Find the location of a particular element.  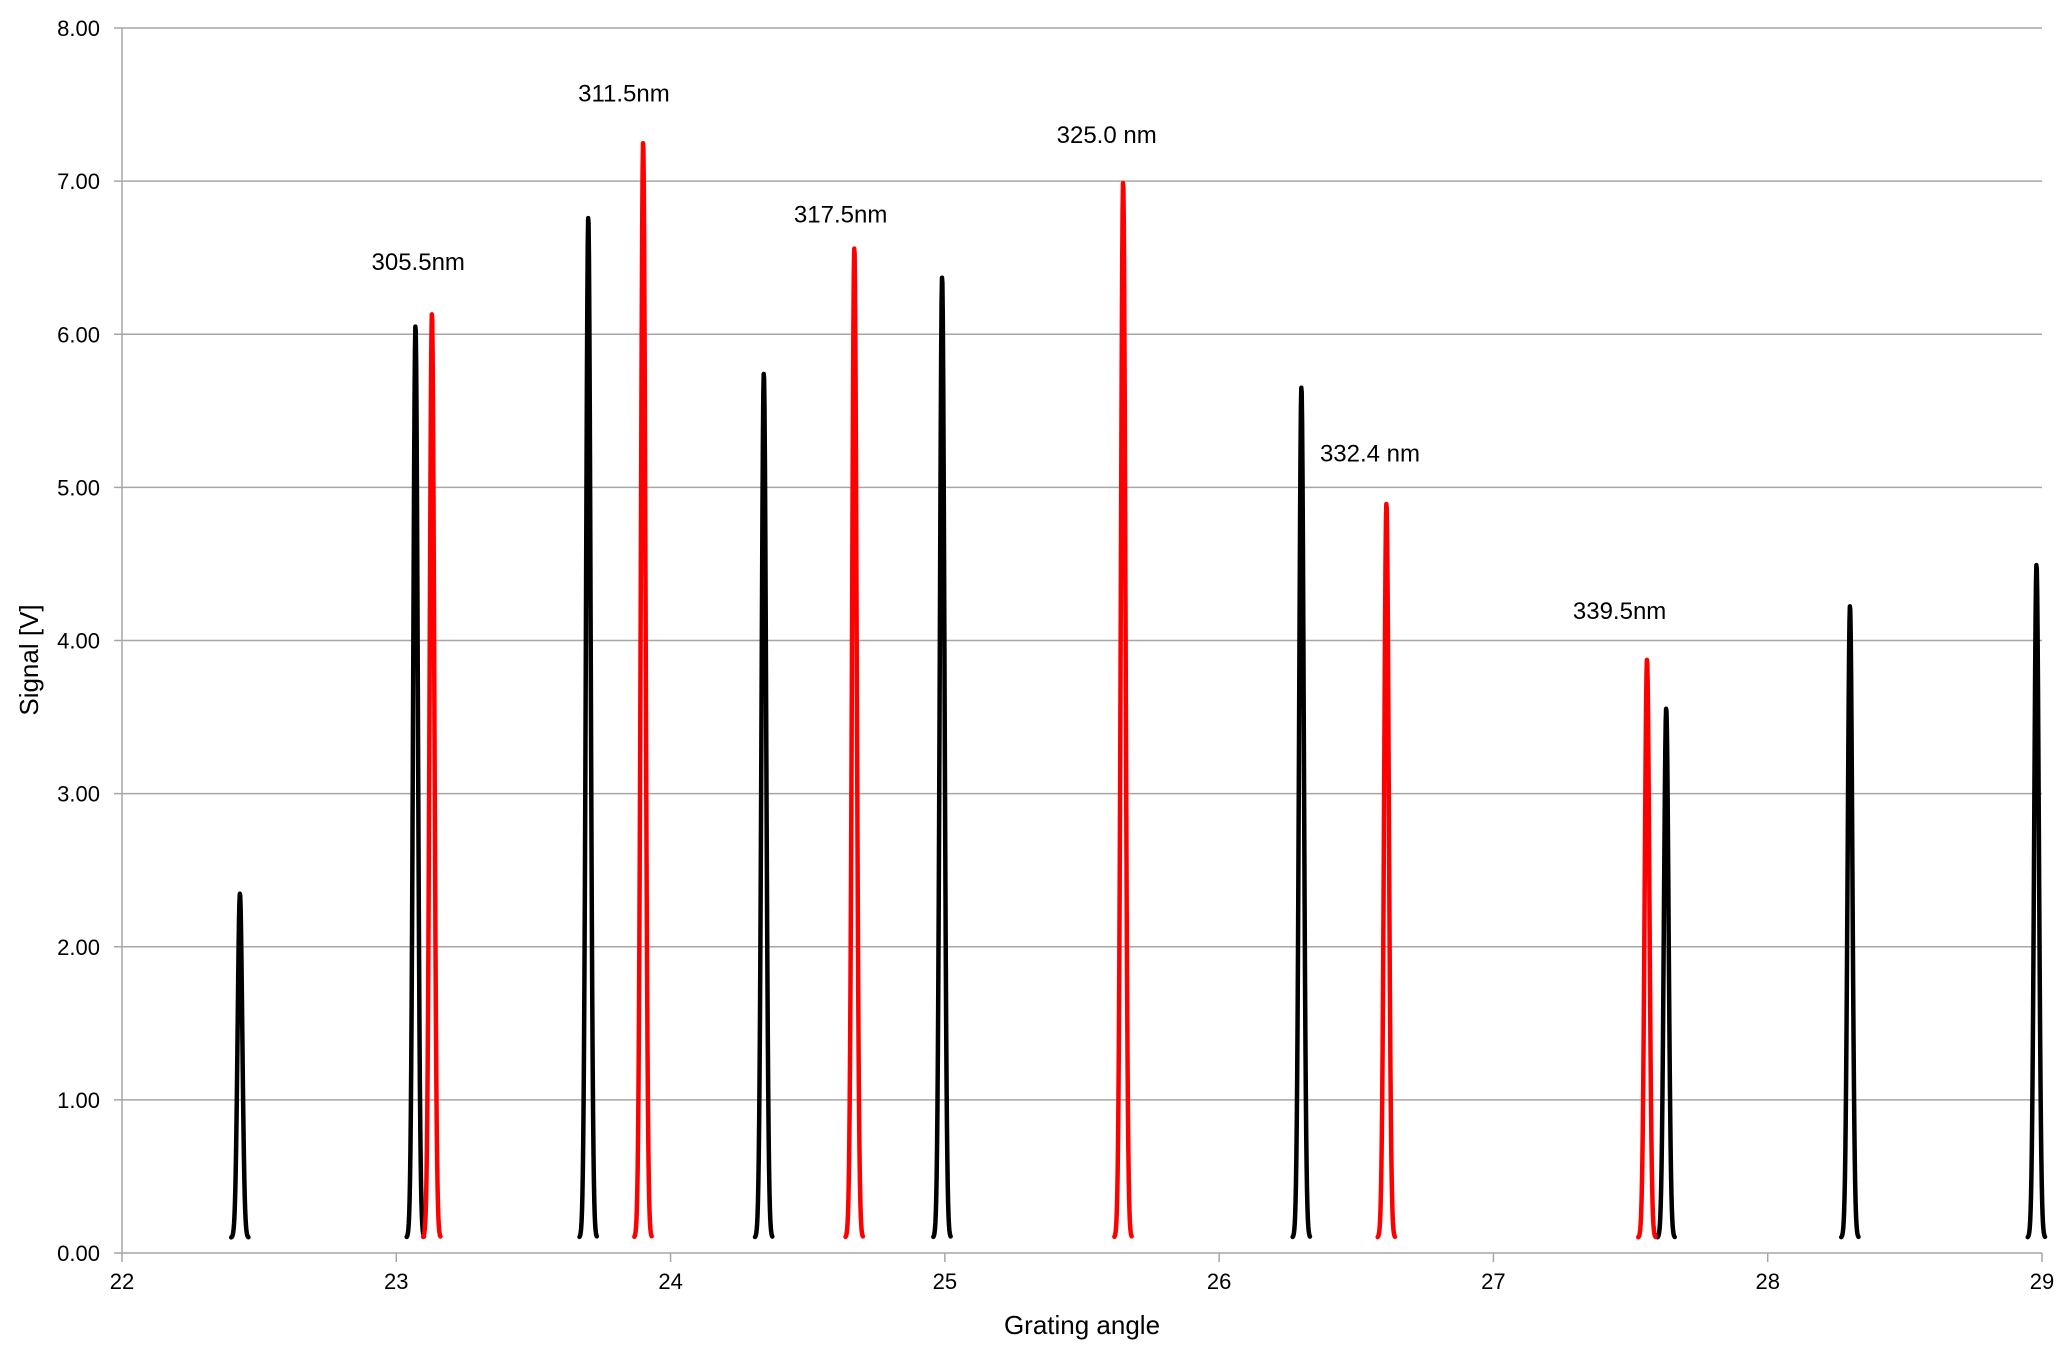

x-tick-label: 29 is located at coordinates (2042, 1281).